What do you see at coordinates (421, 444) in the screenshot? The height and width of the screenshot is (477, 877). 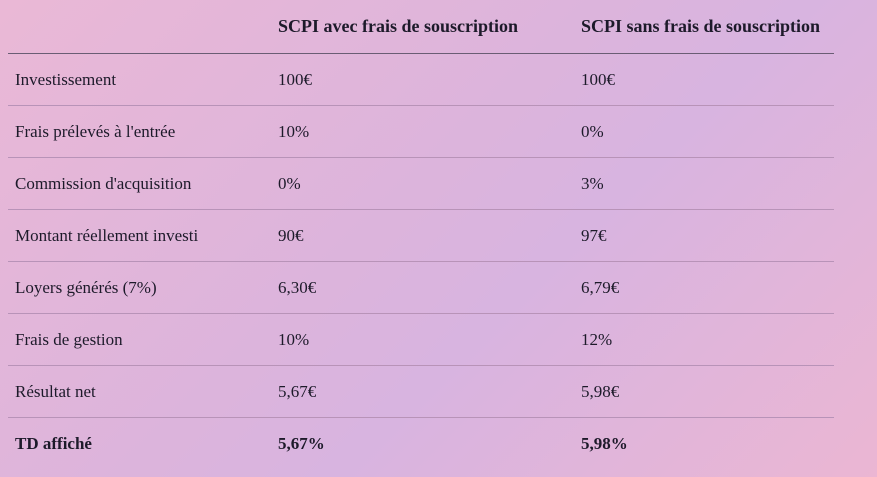 I see `table-row: TD affiché 5,67% 5,98%` at bounding box center [421, 444].